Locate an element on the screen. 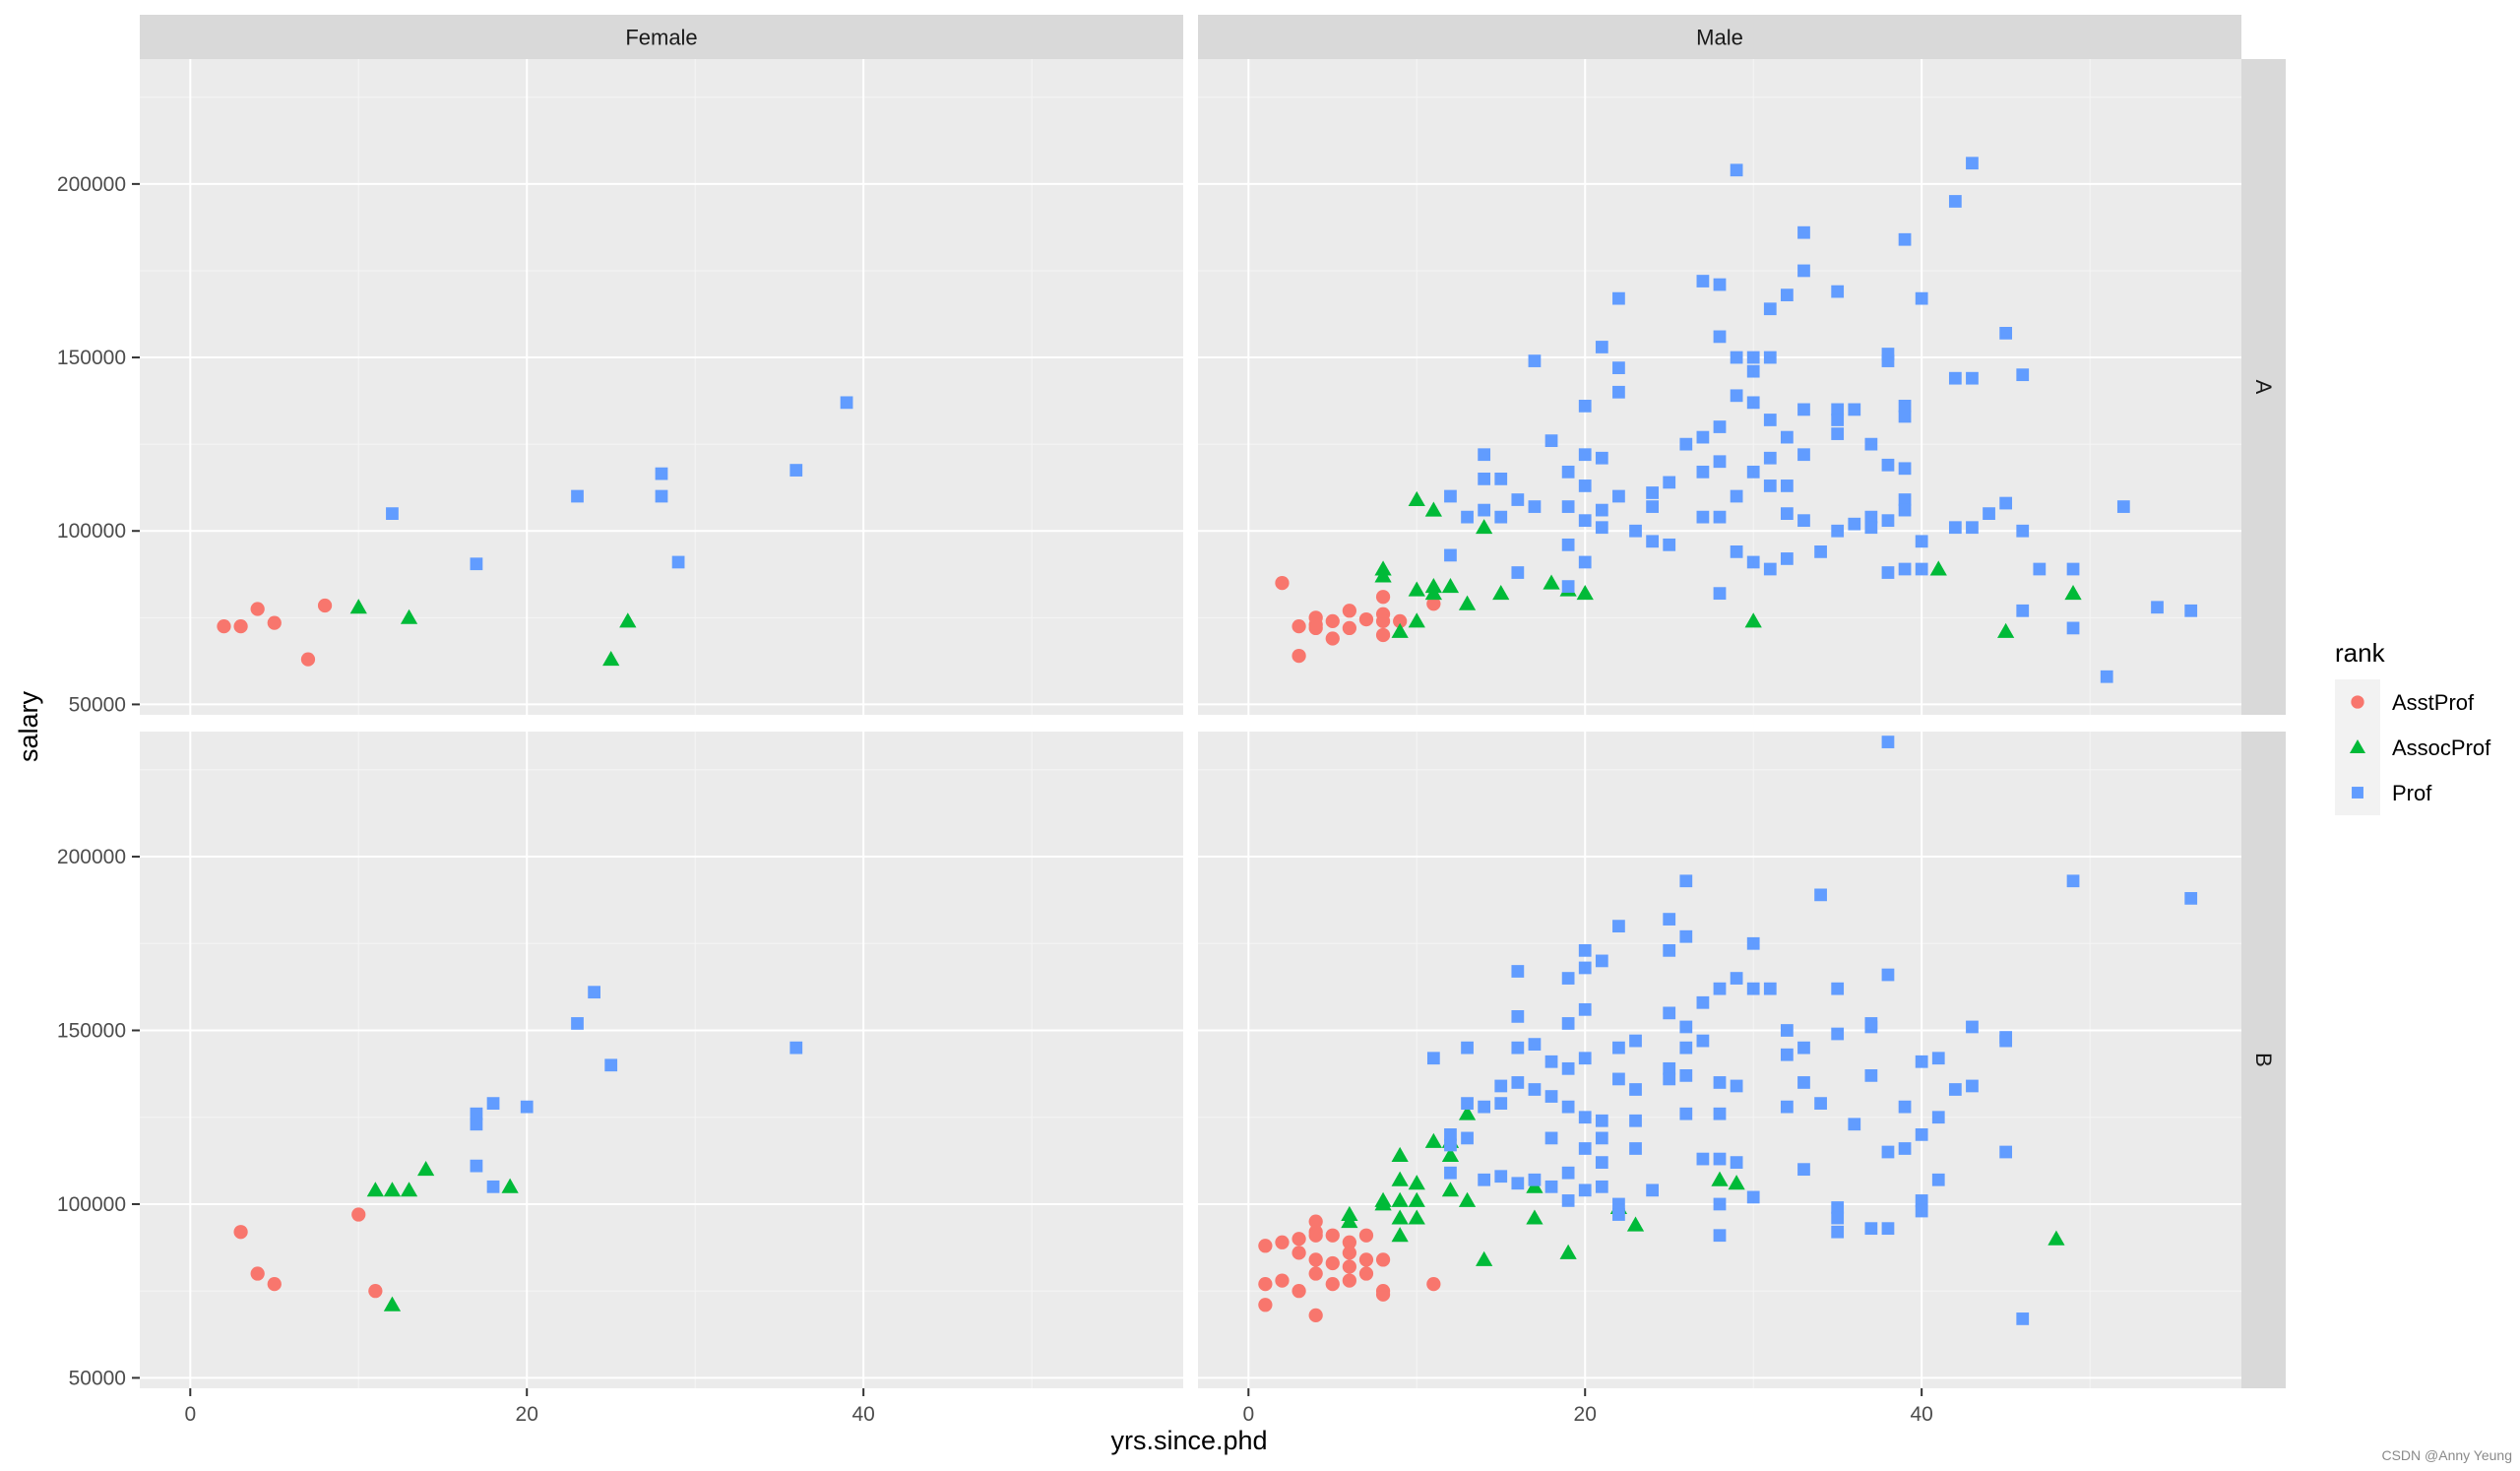 The image size is (2520, 1471). facet-strip-a is located at coordinates (2263, 387).